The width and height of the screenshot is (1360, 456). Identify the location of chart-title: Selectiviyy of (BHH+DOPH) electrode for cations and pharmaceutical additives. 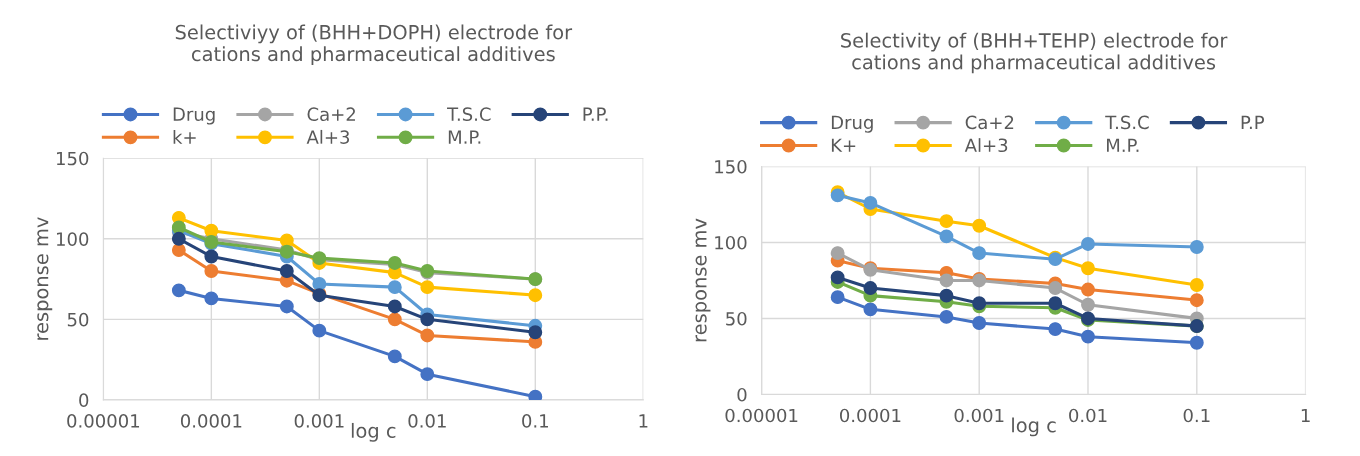
(374, 45).